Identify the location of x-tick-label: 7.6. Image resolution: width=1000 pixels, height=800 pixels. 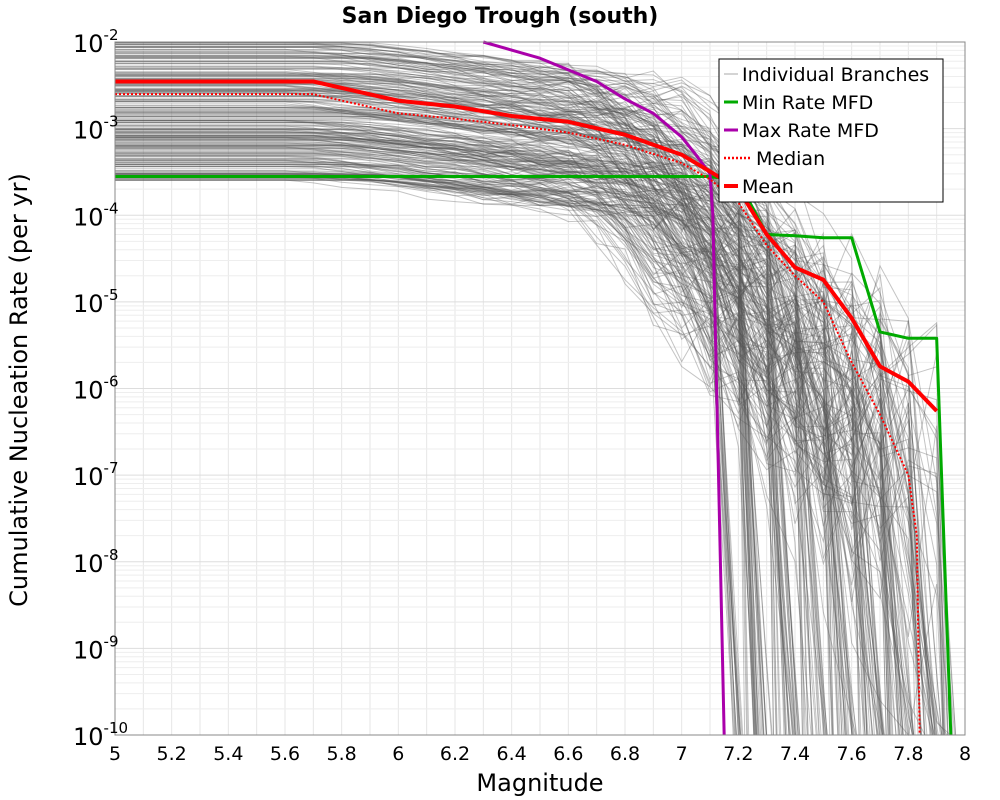
(852, 754).